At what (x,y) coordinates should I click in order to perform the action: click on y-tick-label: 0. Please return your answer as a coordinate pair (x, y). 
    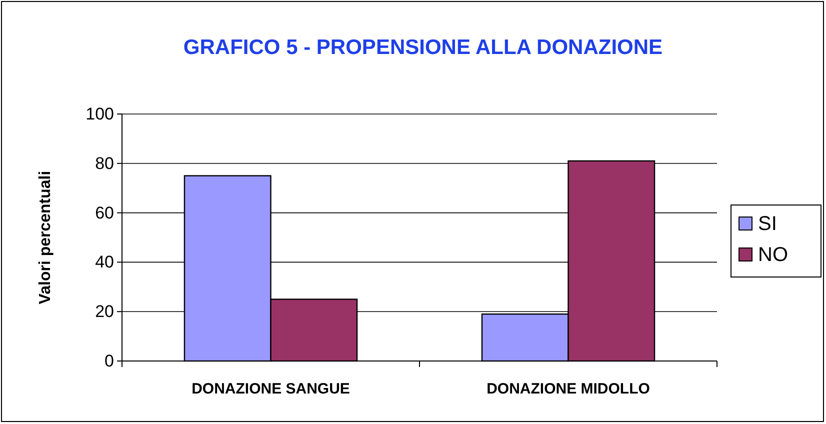
    Looking at the image, I should click on (109, 360).